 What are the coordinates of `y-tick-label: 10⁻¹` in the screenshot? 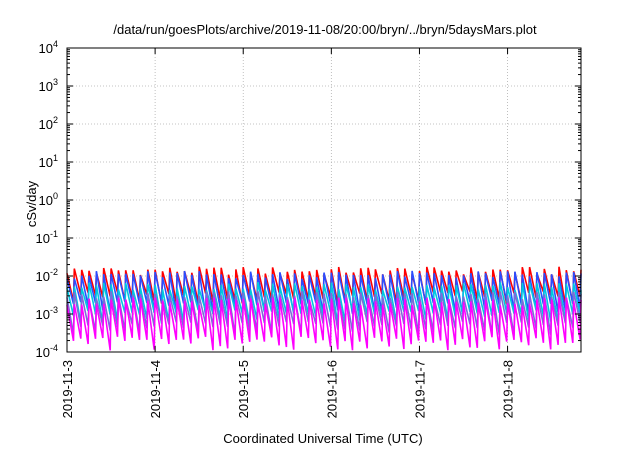 It's located at (47, 237).